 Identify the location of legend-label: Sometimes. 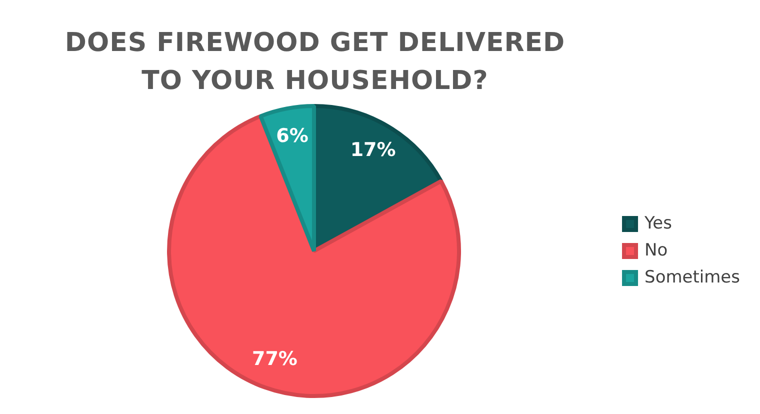
(692, 277).